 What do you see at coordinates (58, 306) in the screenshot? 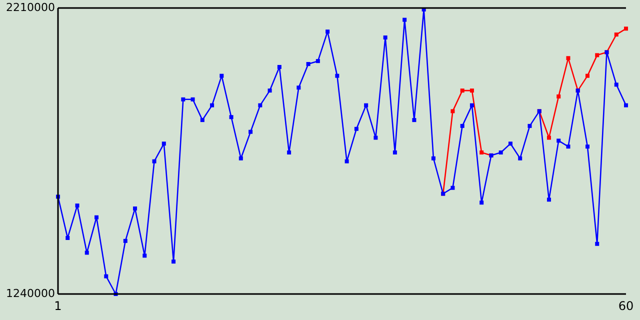
I see `x-tick-label: 1` at bounding box center [58, 306].